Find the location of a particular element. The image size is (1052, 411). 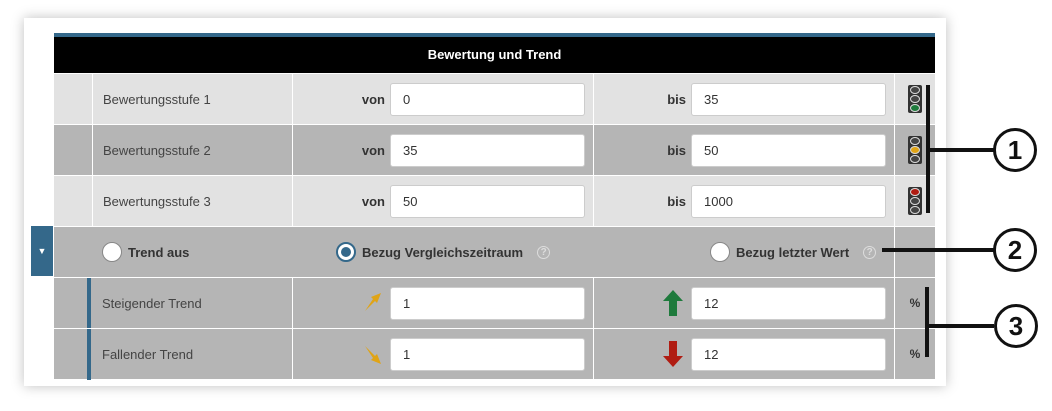

level-row-1: Bewertungsstufe 1 von 0 bis 35 is located at coordinates (494, 98).